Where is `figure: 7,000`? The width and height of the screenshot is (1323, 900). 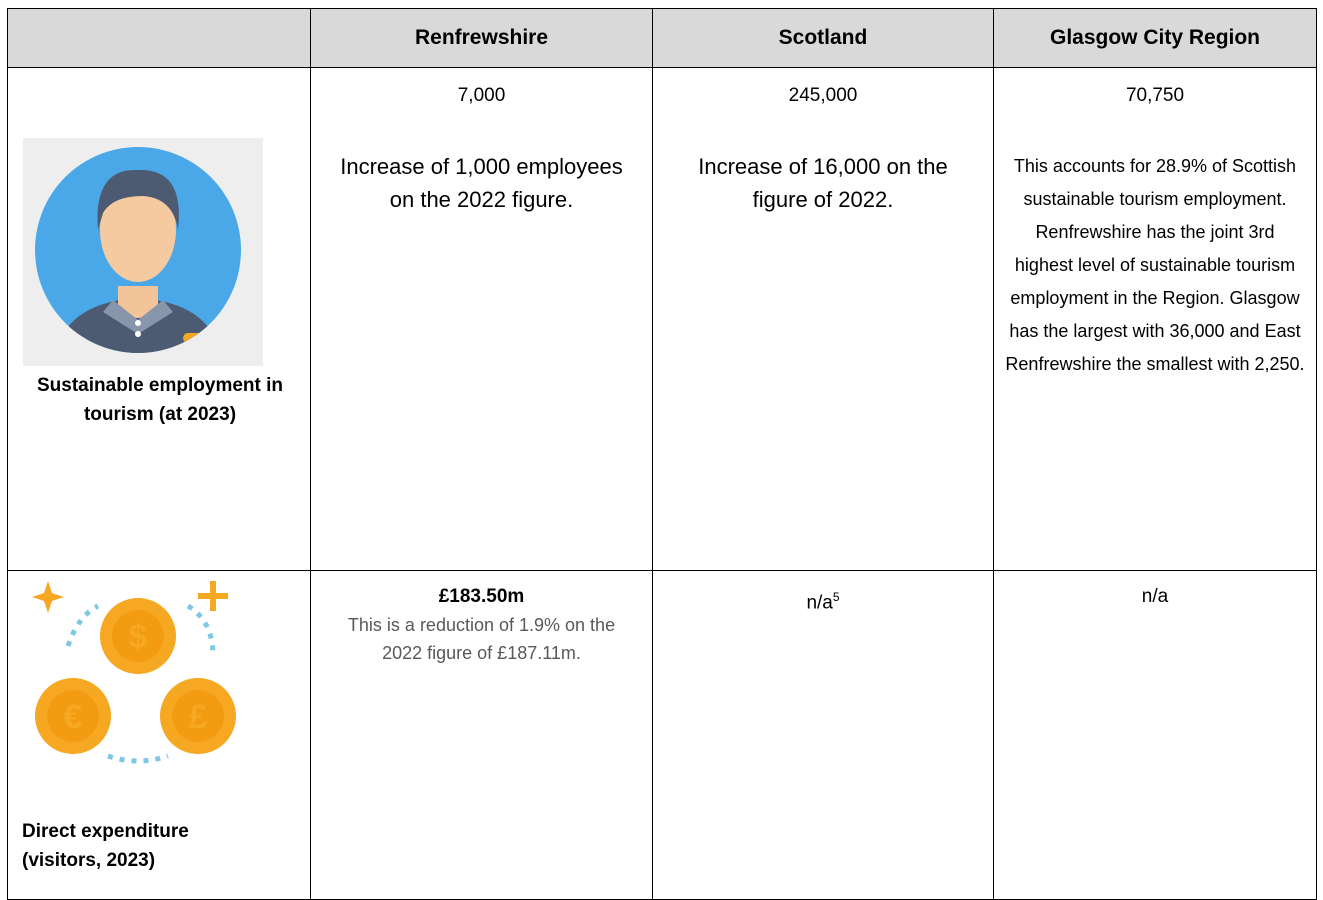
figure: 7,000 is located at coordinates (481, 95).